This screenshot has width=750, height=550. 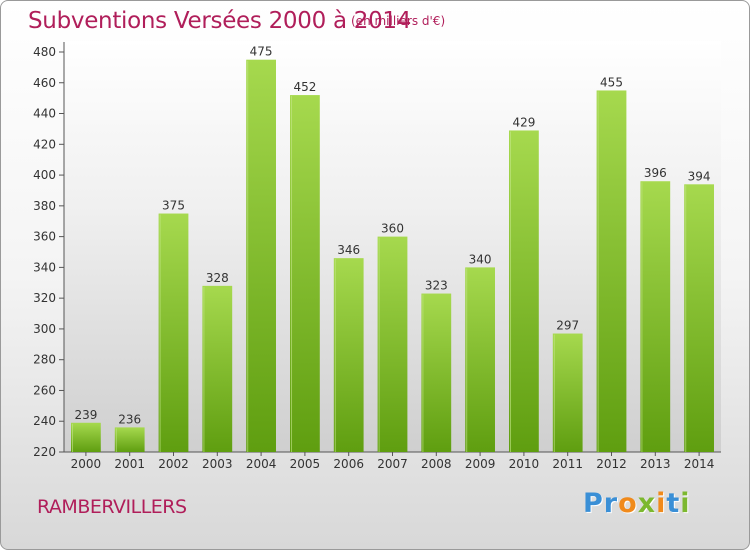 What do you see at coordinates (217, 278) in the screenshot?
I see `bar-value-label: 328` at bounding box center [217, 278].